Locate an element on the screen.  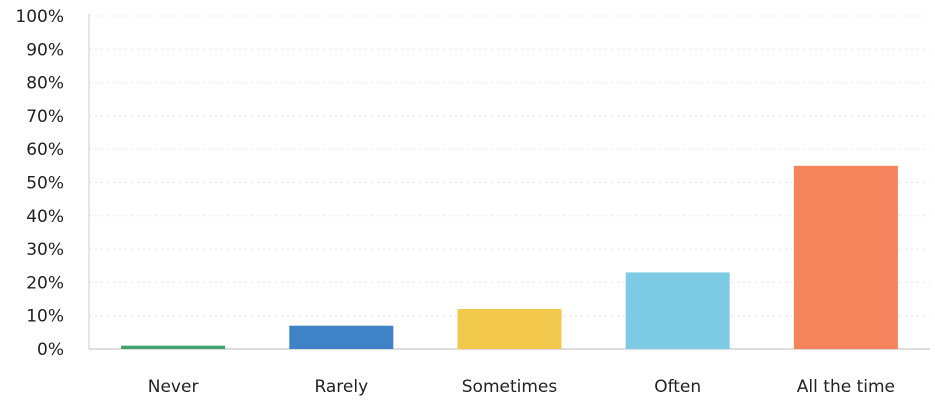
y-tick-label: 20% is located at coordinates (45, 283).